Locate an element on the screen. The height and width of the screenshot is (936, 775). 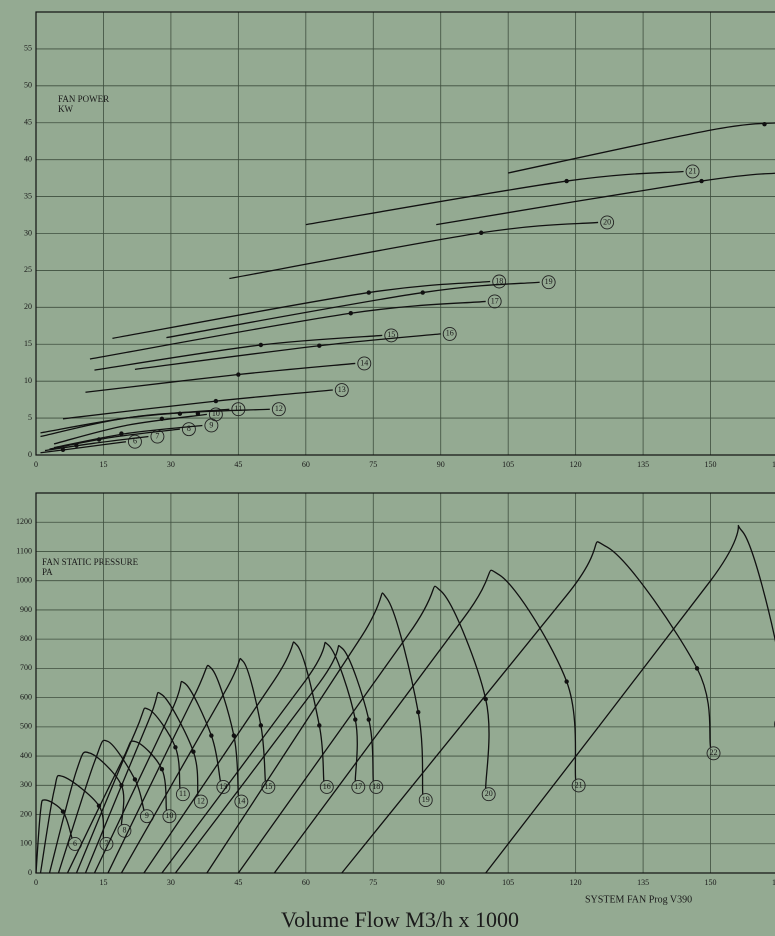
series-label: 22 is located at coordinates (714, 752).